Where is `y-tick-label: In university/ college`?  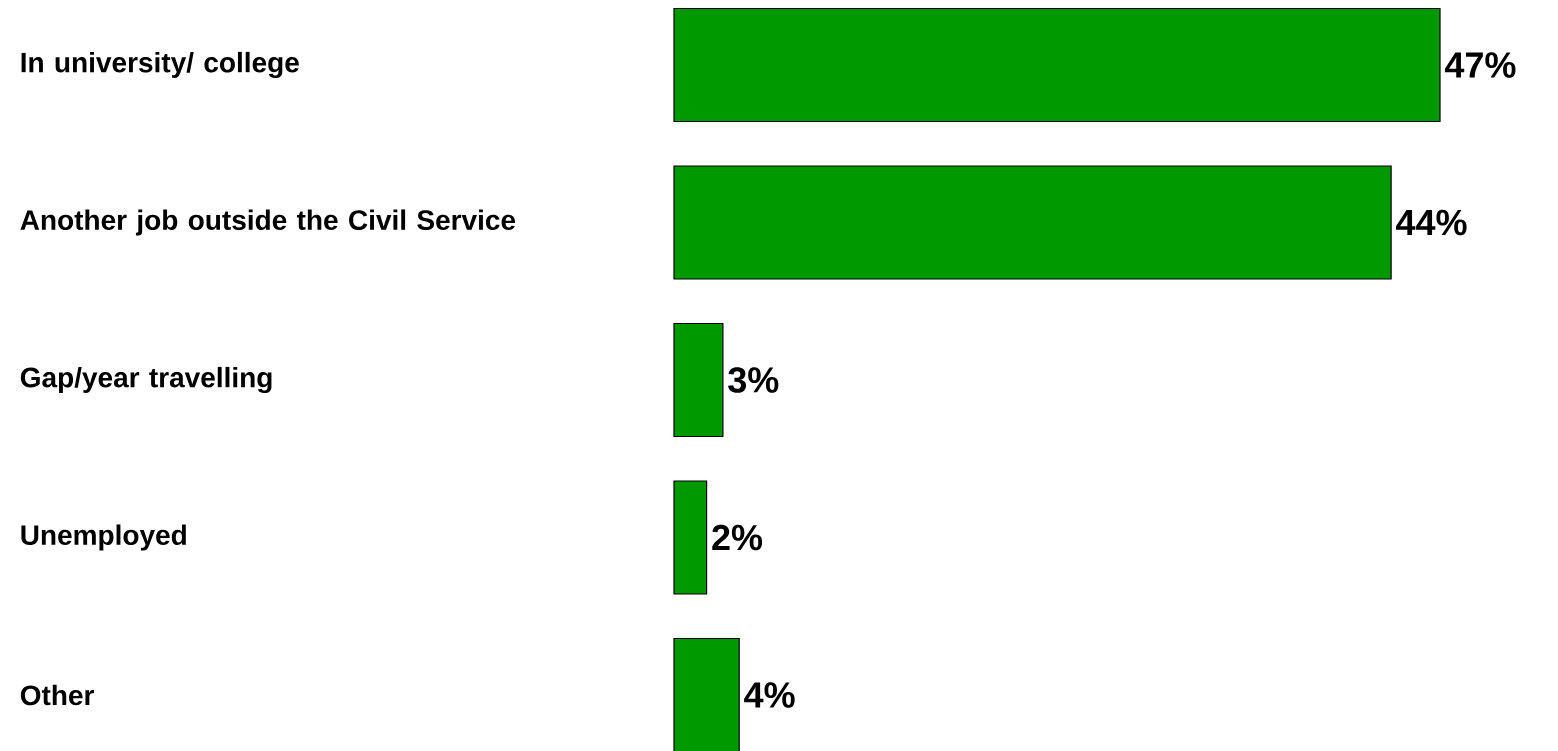
y-tick-label: In university/ college is located at coordinates (160, 65).